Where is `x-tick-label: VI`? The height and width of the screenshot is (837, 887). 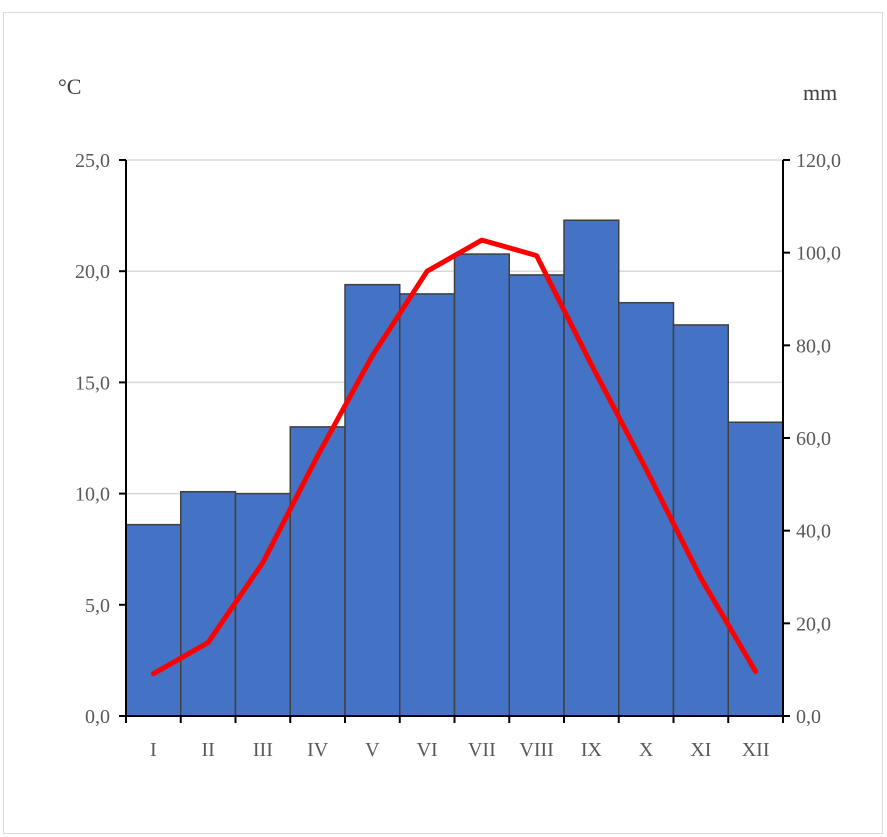
x-tick-label: VI is located at coordinates (427, 750).